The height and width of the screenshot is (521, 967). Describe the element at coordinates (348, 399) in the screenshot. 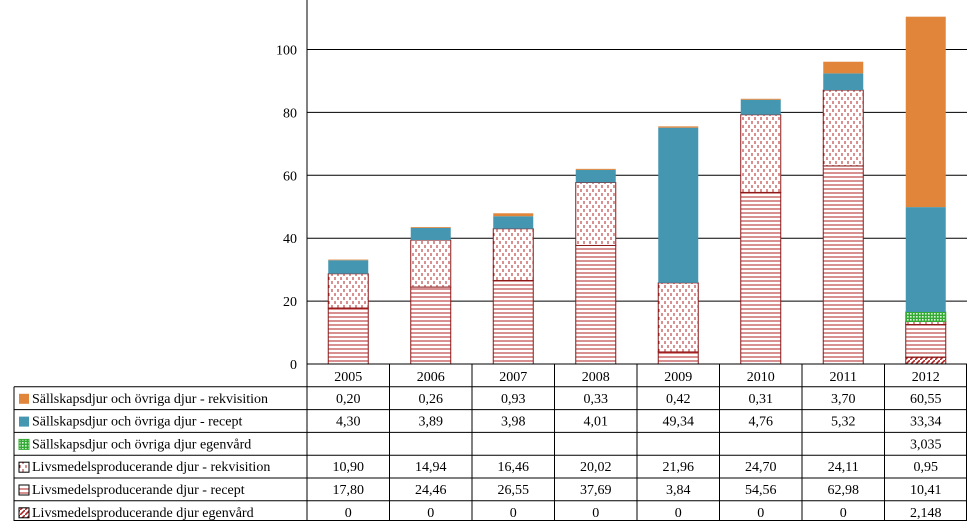

I see `table-cell-value: 0,20` at that location.